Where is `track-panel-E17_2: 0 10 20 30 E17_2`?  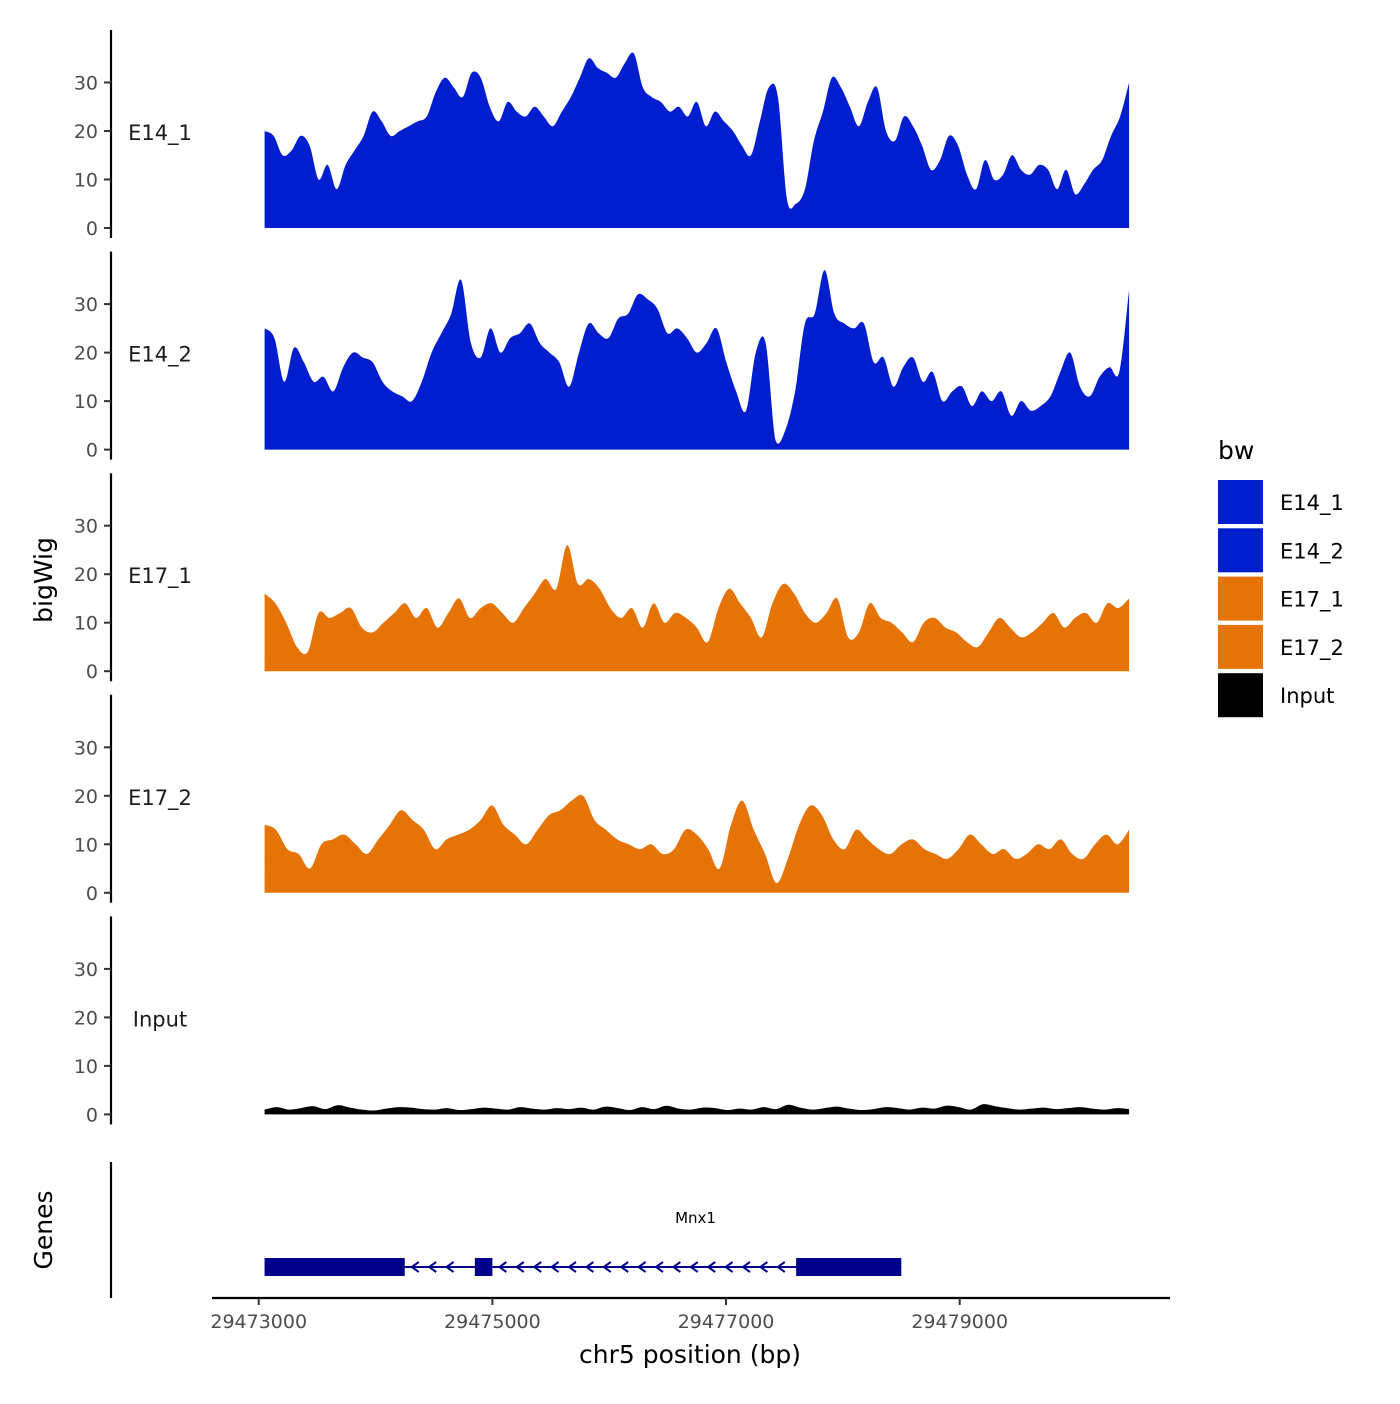
track-panel-E17_2: 0 10 20 30 E17_2 is located at coordinates (602, 799).